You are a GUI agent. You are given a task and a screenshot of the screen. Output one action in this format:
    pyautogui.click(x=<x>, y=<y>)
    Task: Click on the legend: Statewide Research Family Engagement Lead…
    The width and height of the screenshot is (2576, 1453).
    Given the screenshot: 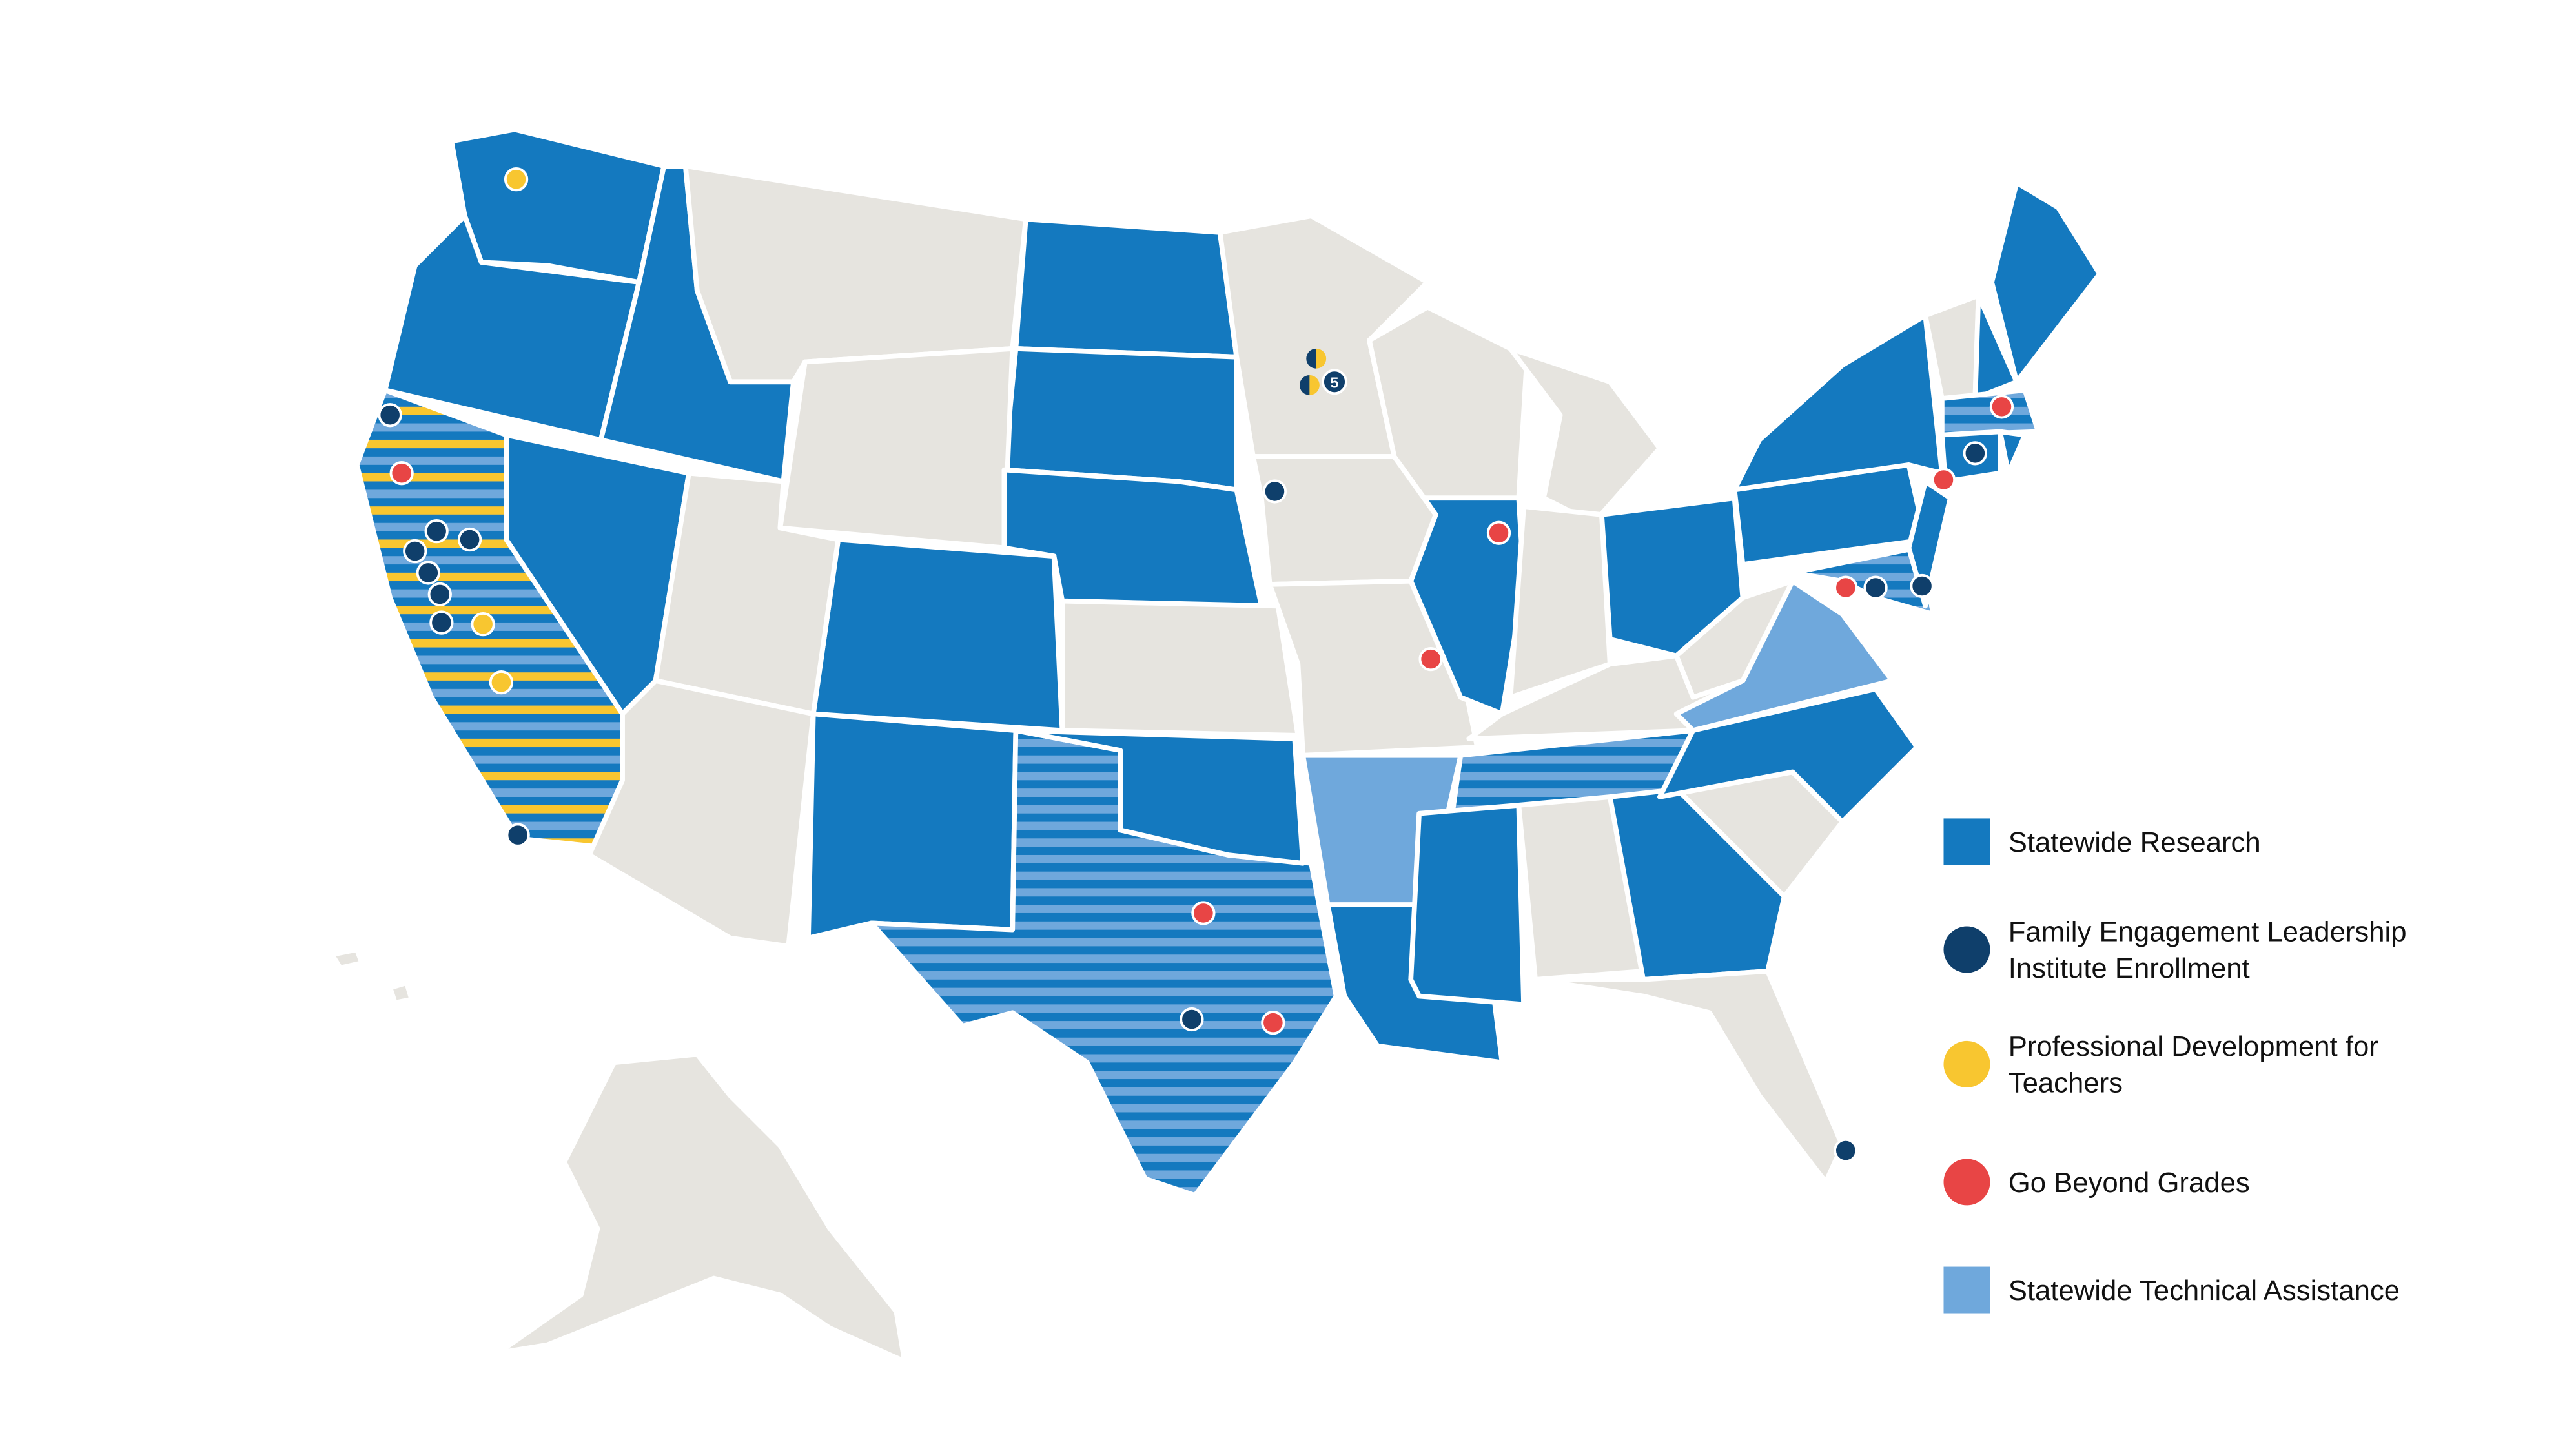 What is the action you would take?
    pyautogui.click(x=2175, y=1066)
    